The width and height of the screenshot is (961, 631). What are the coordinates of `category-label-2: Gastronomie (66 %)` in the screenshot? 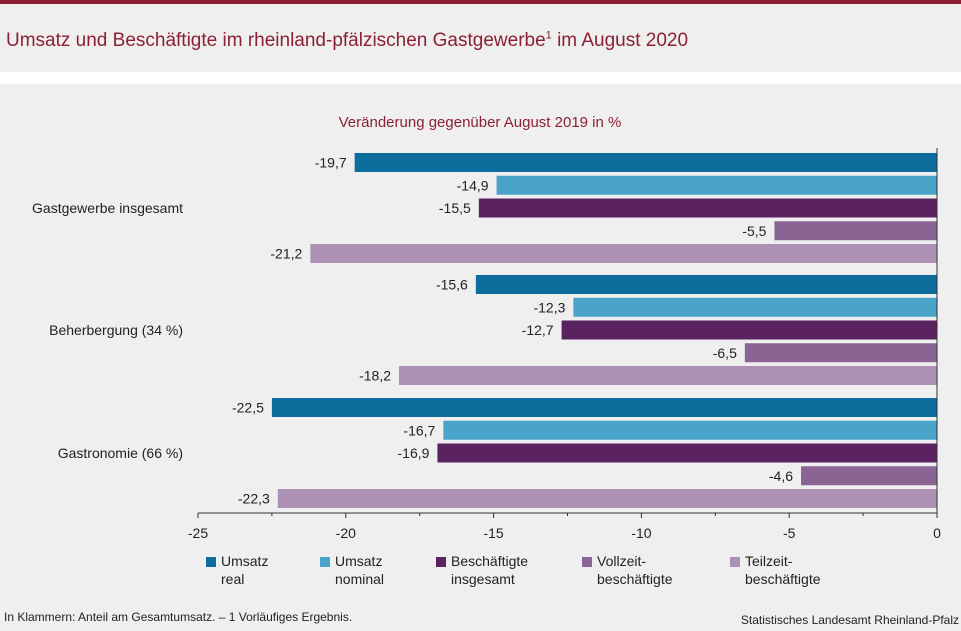 It's located at (120, 453).